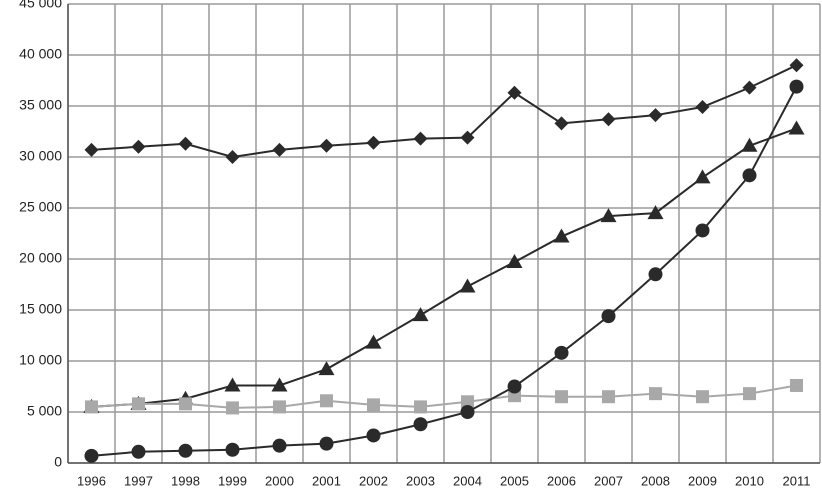 This screenshot has height=491, width=822. What do you see at coordinates (40, 309) in the screenshot?
I see `y-tick-label: 15 000` at bounding box center [40, 309].